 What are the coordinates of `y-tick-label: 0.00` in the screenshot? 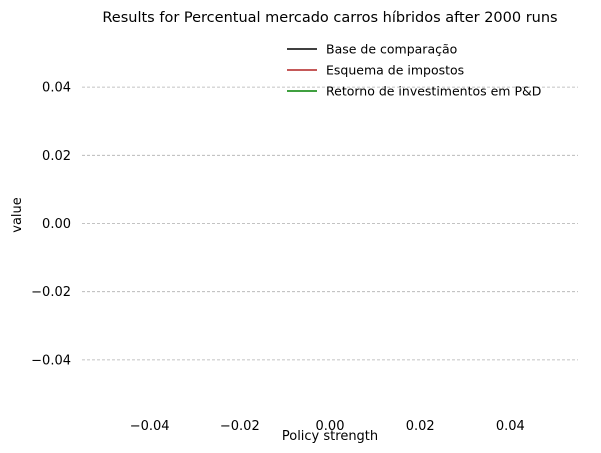 It's located at (56, 224).